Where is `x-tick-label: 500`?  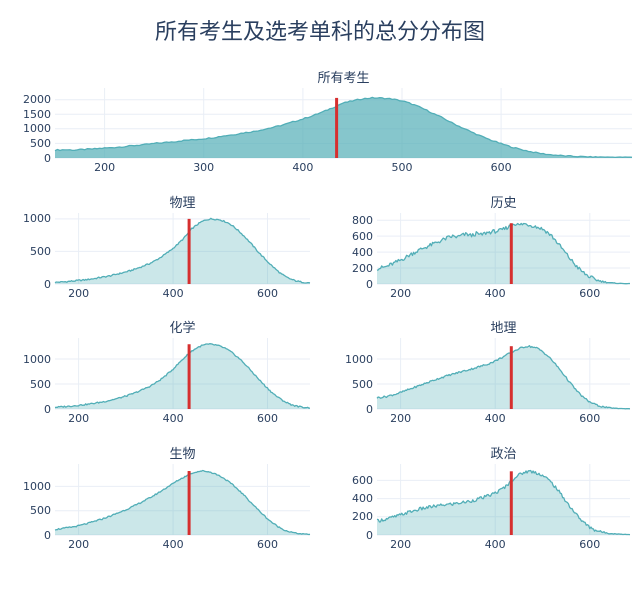 x-tick-label: 500 is located at coordinates (402, 167).